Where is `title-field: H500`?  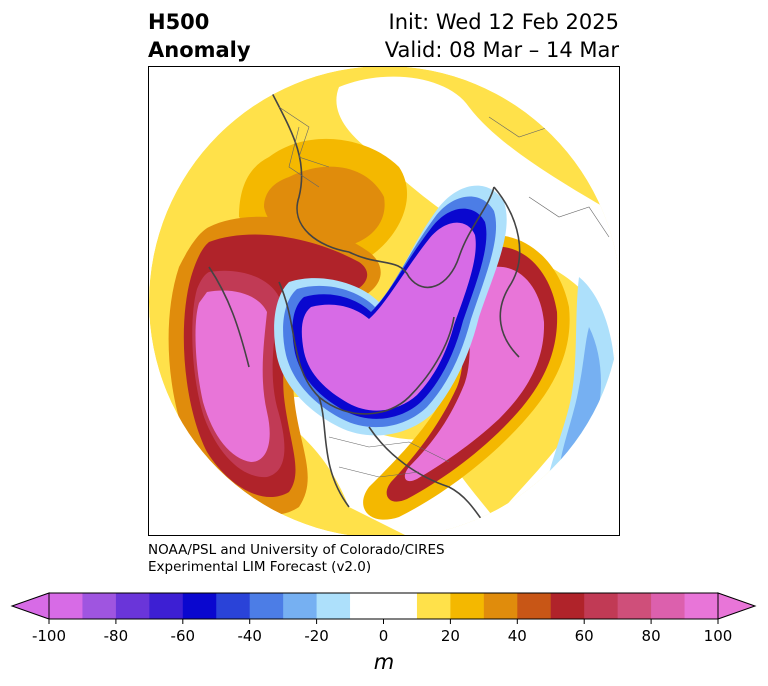 title-field: H500 is located at coordinates (179, 22).